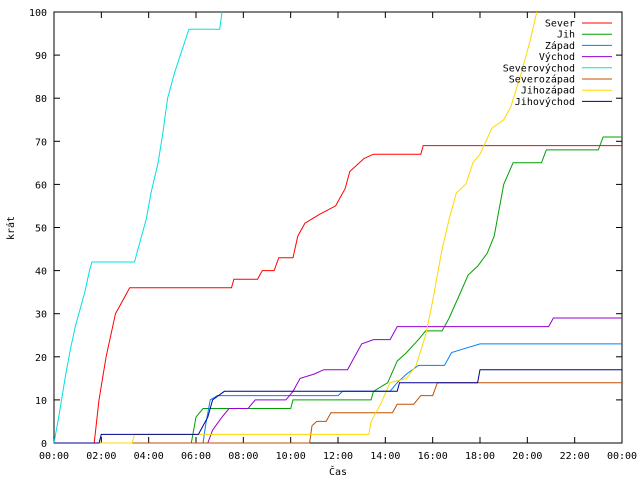 The height and width of the screenshot is (480, 640). I want to click on y-tick-label: 30, so click(41, 315).